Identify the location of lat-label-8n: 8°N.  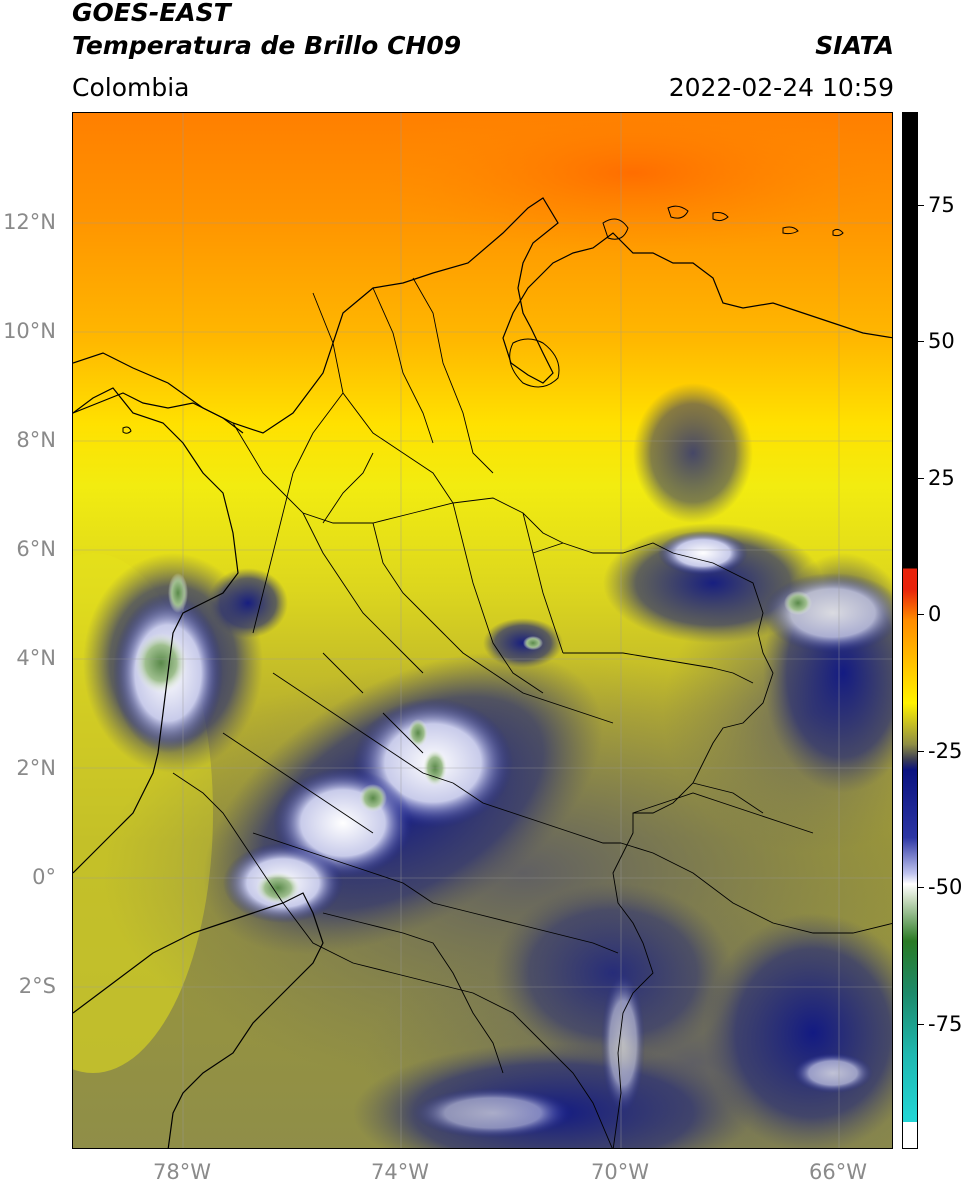
(36, 440).